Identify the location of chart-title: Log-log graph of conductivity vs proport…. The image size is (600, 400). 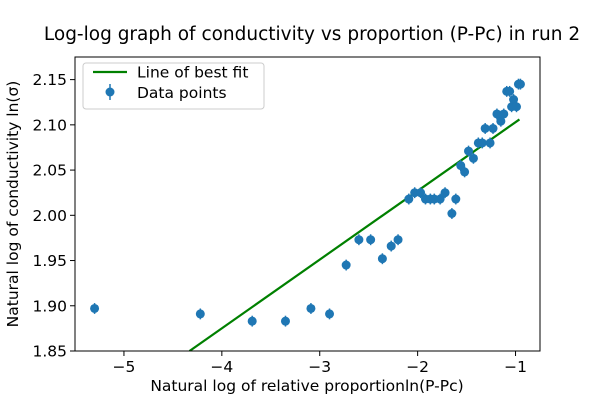
(312, 34).